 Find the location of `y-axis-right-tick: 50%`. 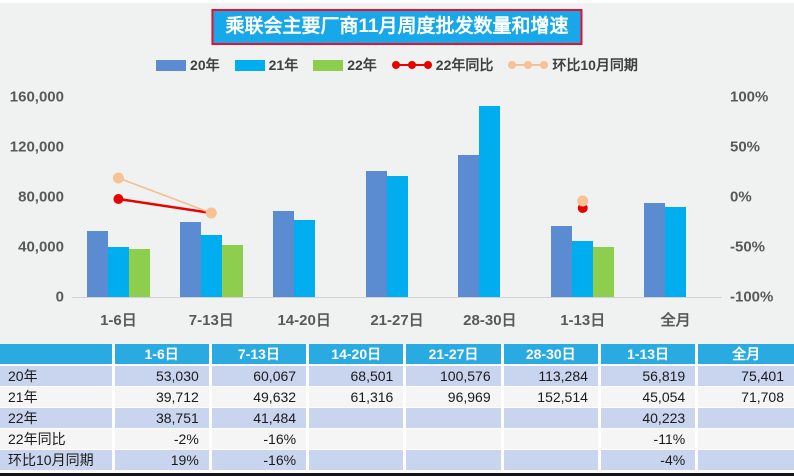

y-axis-right-tick: 50% is located at coordinates (745, 147).